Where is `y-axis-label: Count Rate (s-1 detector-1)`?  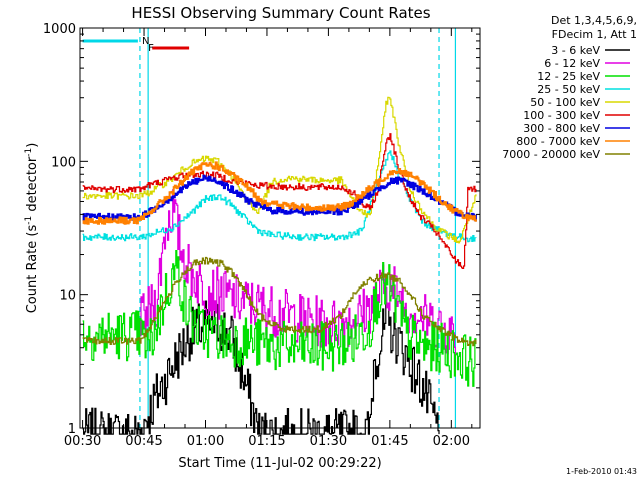
y-axis-label: Count Rate (s-1 detector-1) is located at coordinates (32, 228).